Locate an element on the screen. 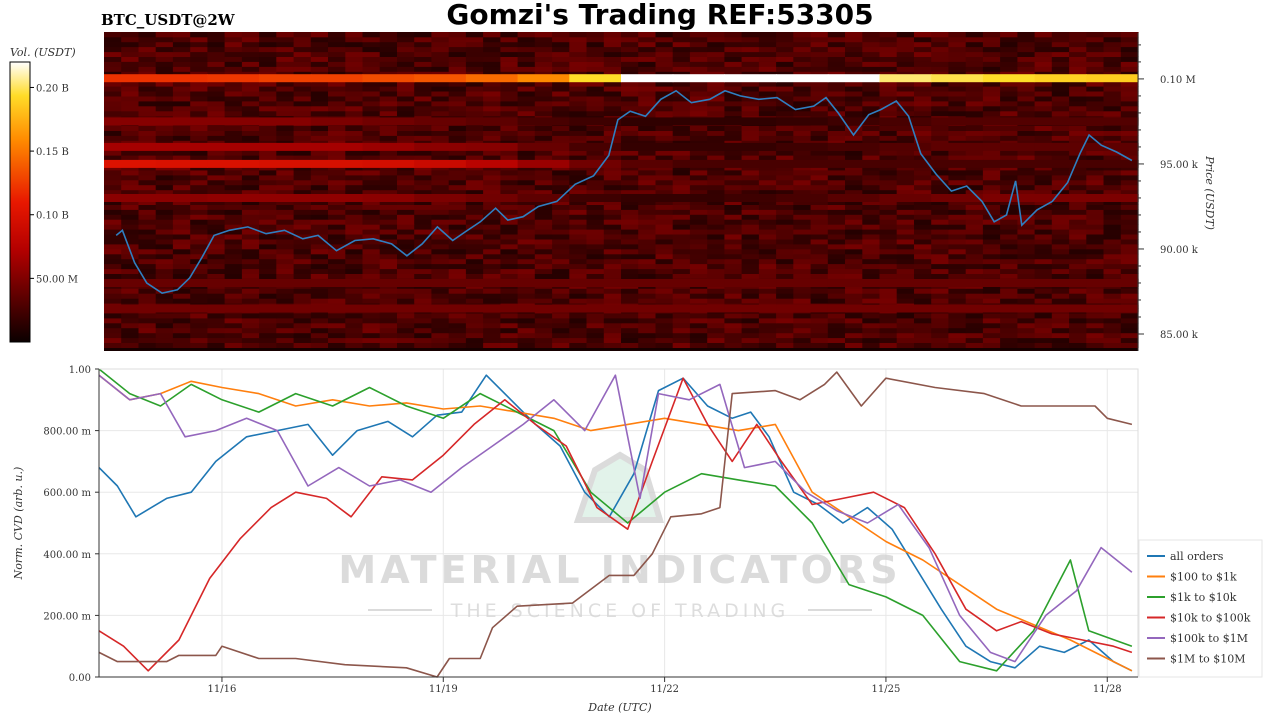 Image resolution: width=1280 pixels, height=720 pixels. chart-title: Gomzi's Trading REF:53305 is located at coordinates (659, 15).